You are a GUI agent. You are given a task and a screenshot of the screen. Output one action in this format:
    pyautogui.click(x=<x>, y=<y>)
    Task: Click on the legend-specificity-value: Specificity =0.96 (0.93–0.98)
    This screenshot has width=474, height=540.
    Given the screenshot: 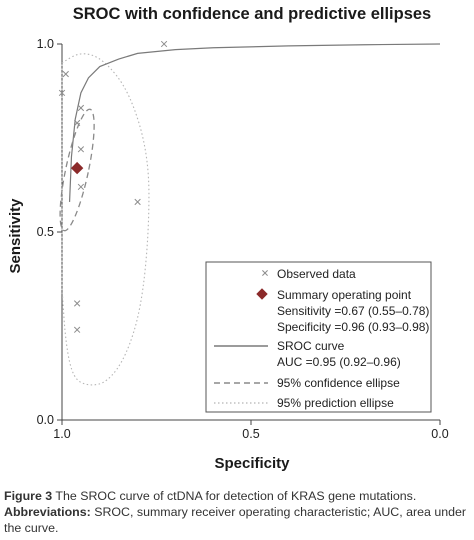 What is the action you would take?
    pyautogui.click(x=353, y=327)
    